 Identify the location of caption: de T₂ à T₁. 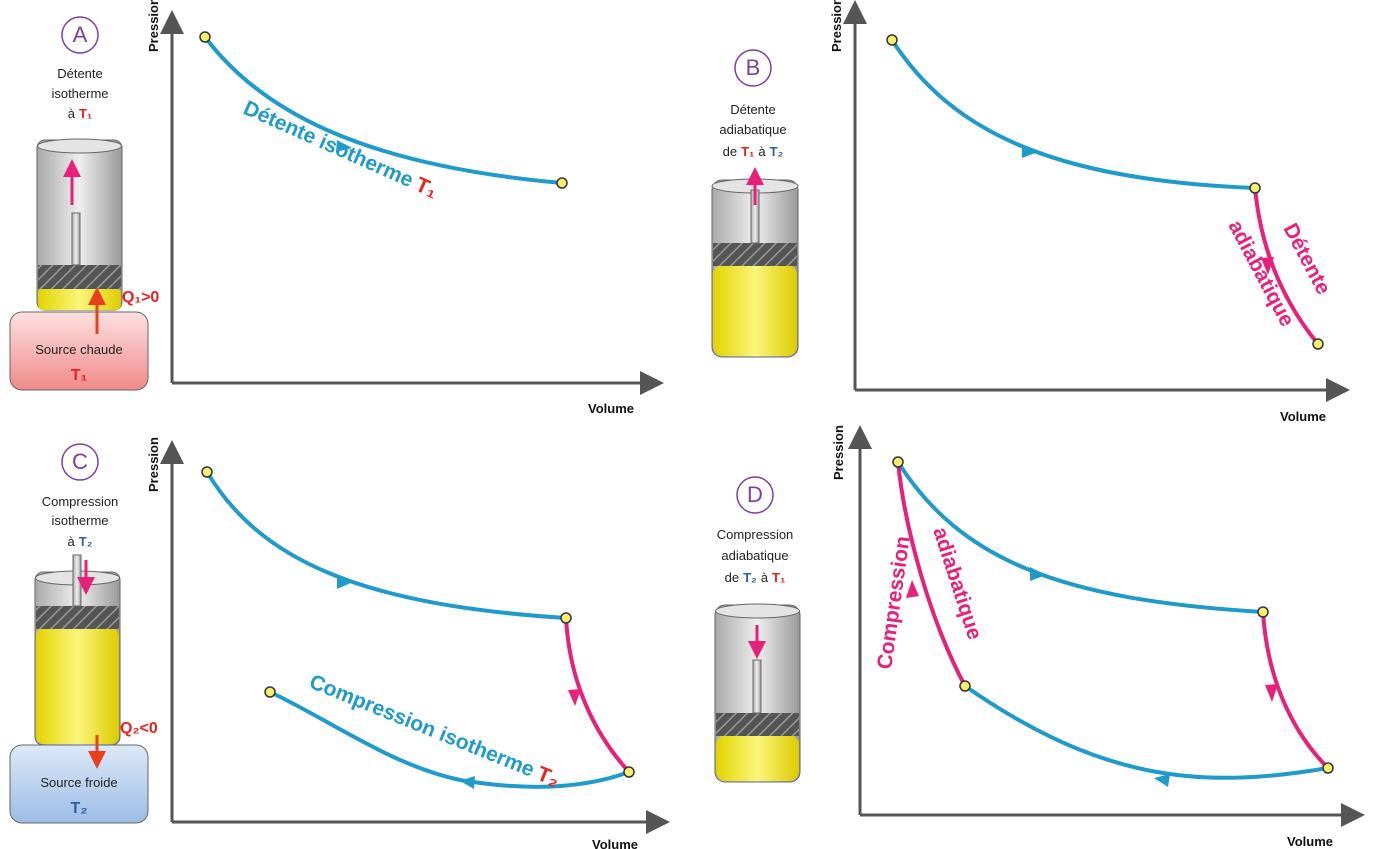
(755, 577).